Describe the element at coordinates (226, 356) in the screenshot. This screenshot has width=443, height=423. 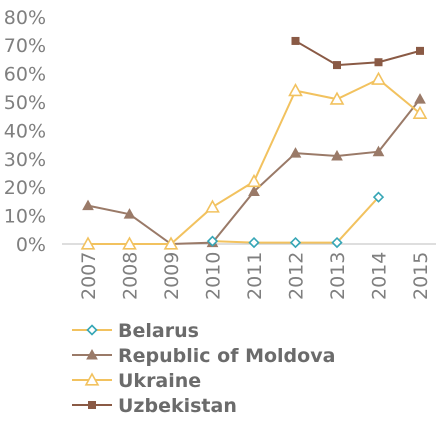
I see `legend-label: Republic of Moldova` at that location.